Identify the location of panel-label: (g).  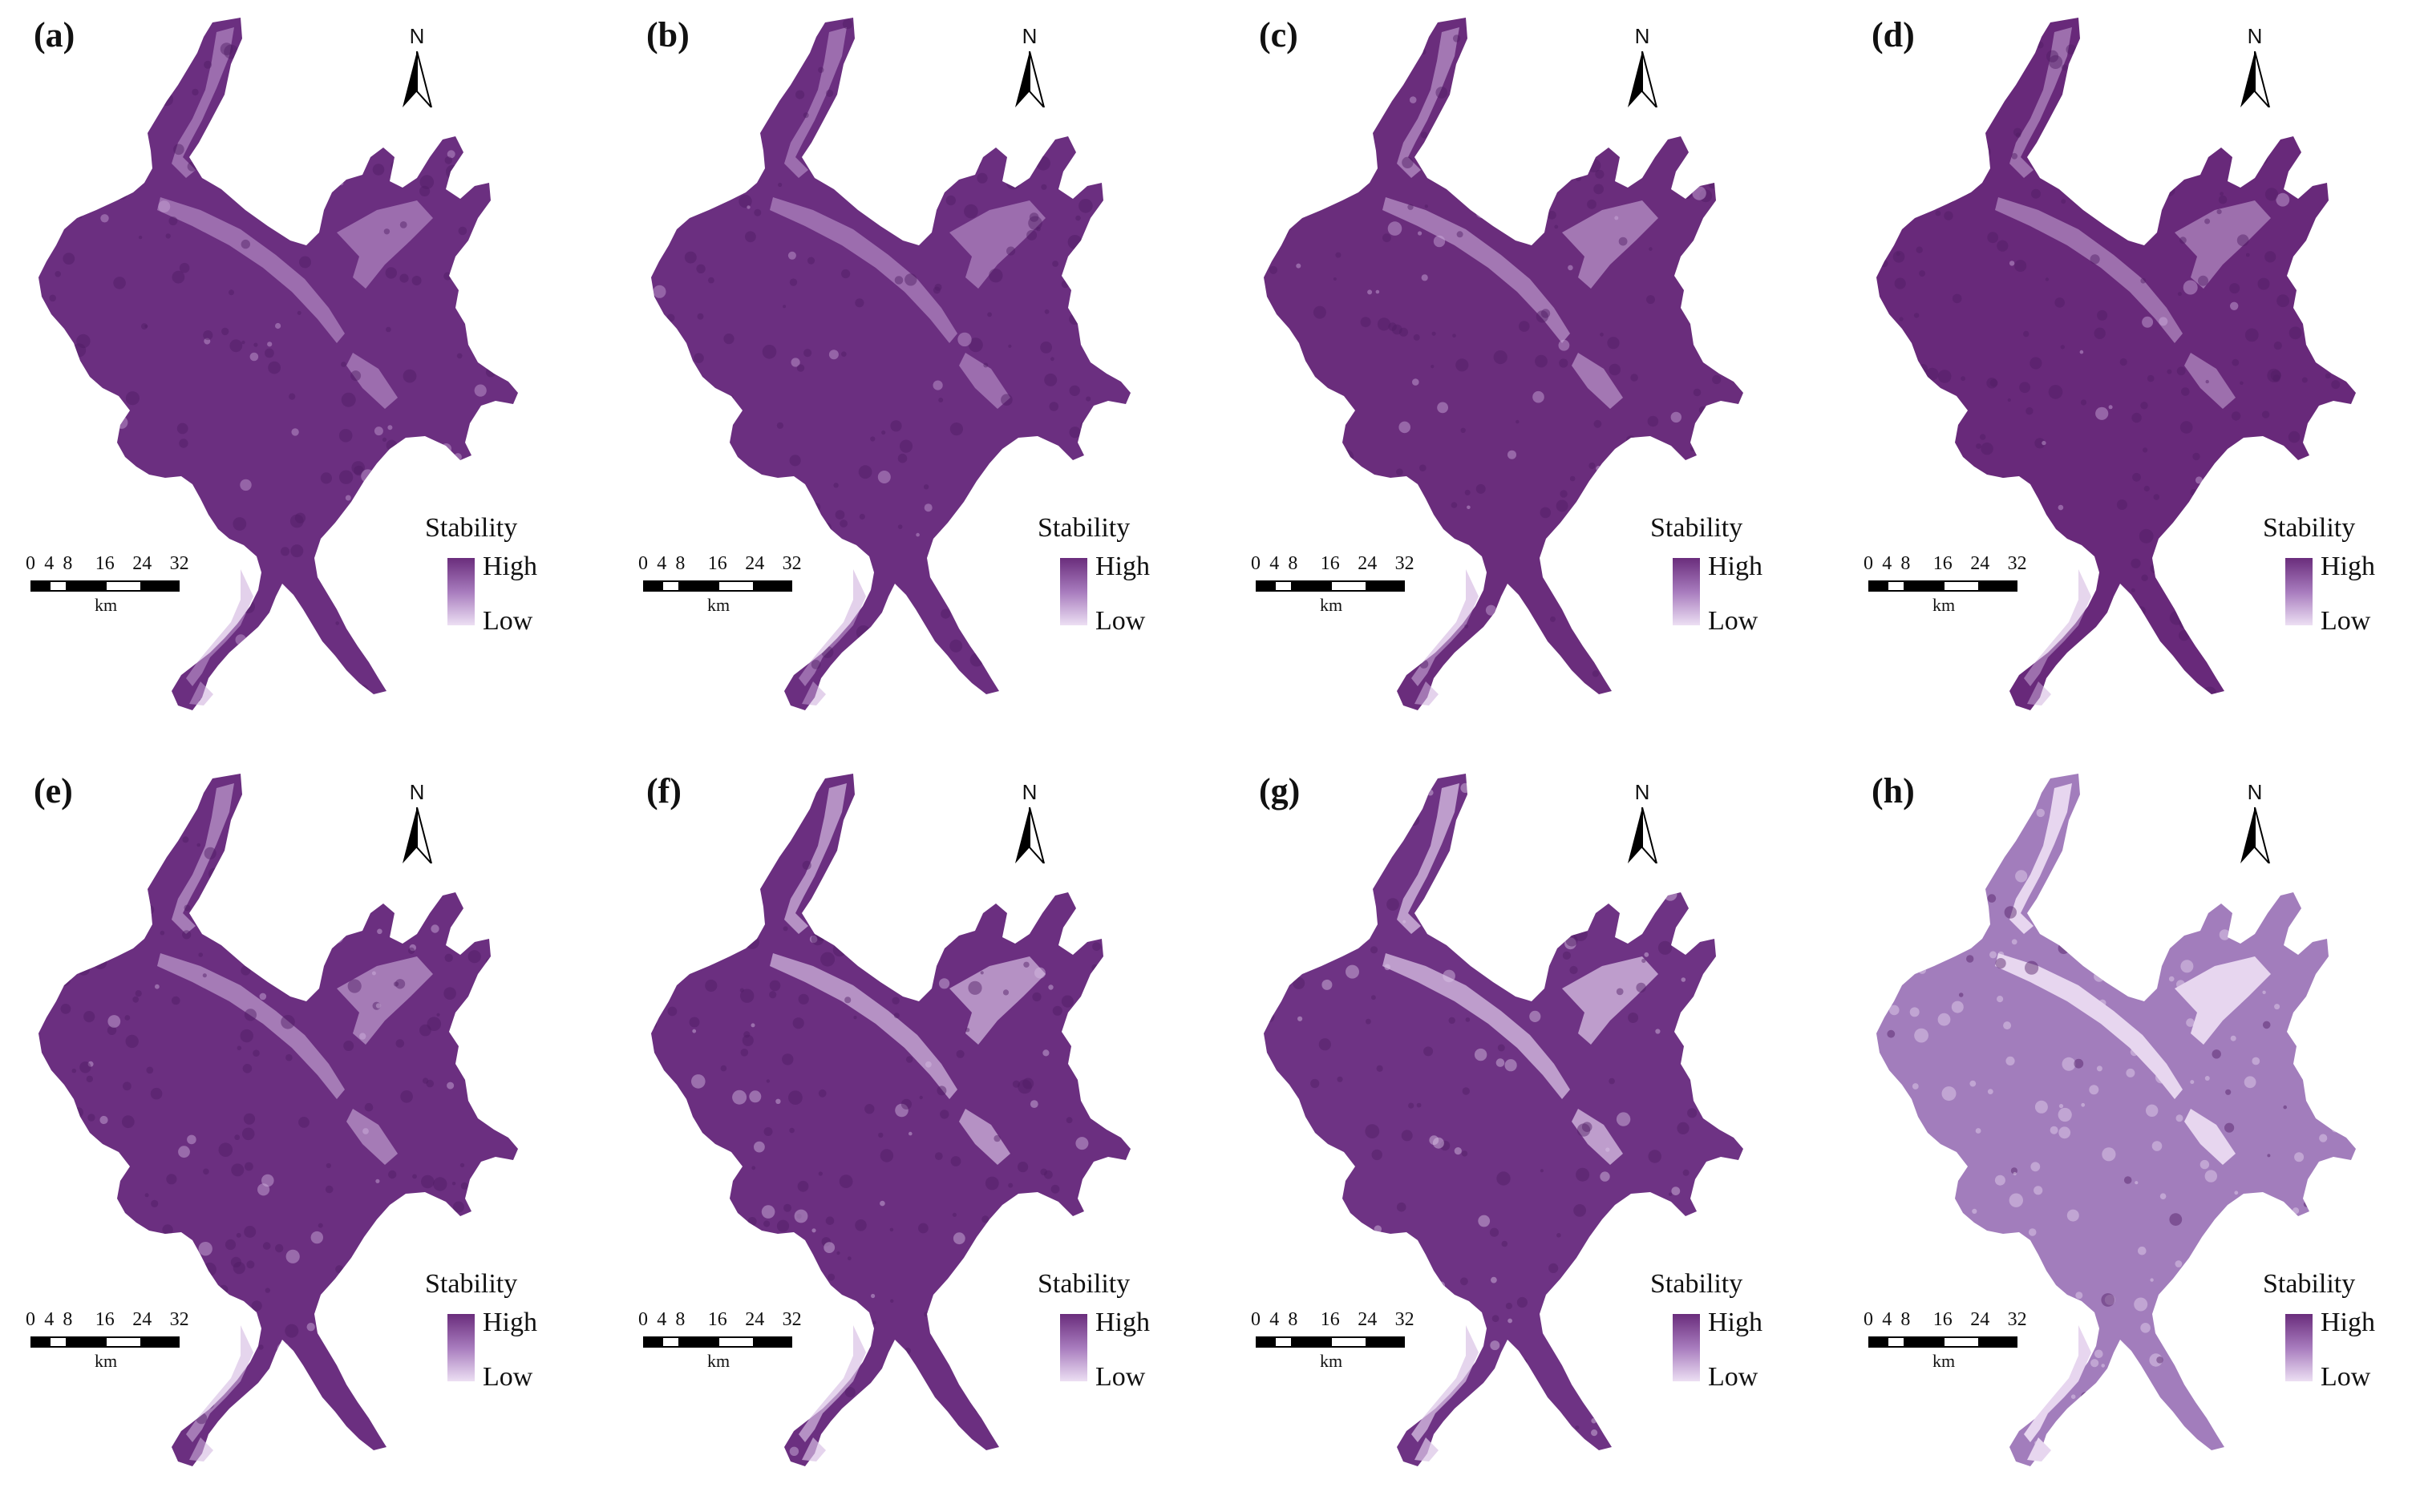
(1280, 791).